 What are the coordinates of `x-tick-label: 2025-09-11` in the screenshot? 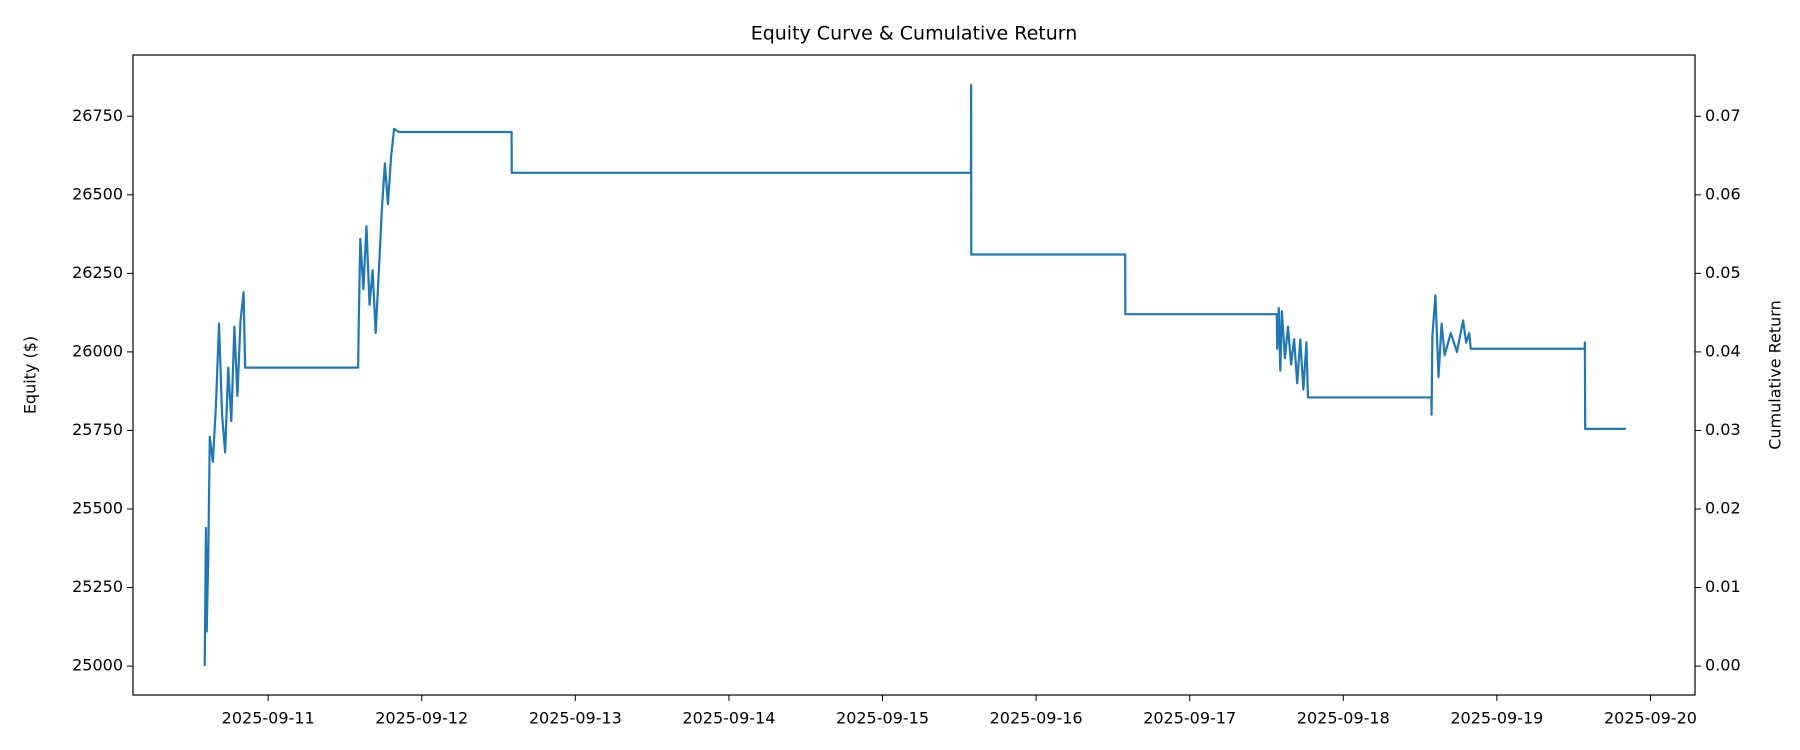 It's located at (268, 718).